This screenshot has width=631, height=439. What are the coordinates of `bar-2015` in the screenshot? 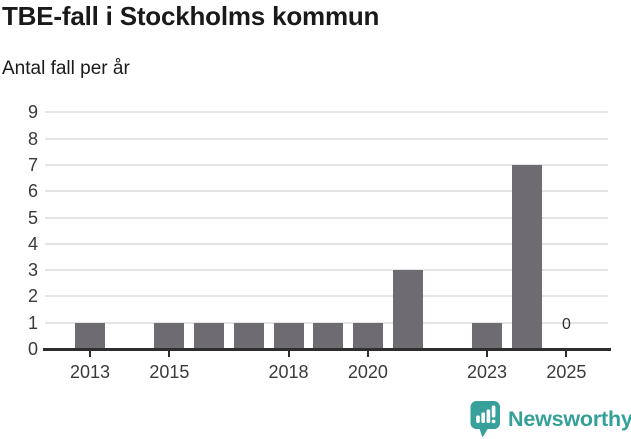 It's located at (169, 335).